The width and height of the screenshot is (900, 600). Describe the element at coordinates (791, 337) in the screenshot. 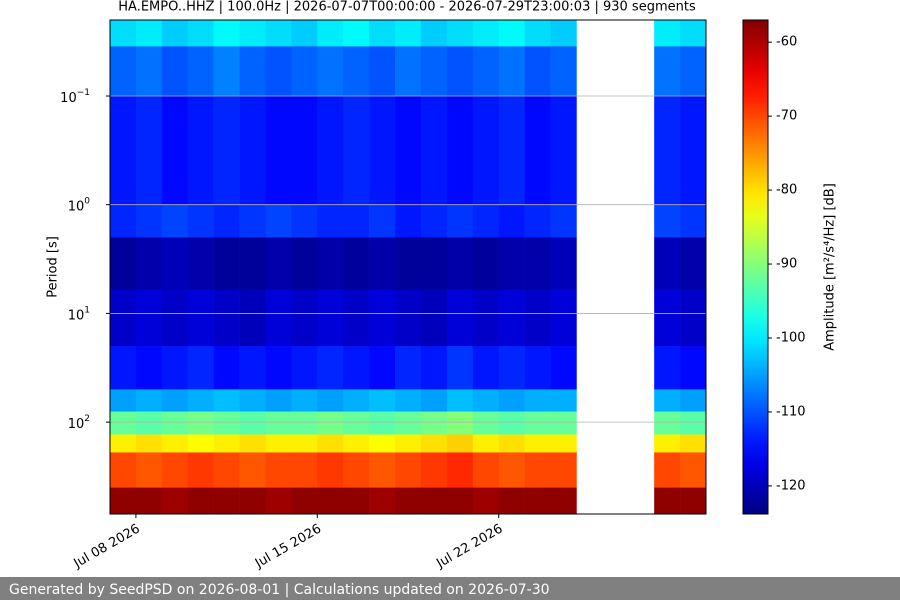

I see `colorbar-tick-label: -100` at that location.